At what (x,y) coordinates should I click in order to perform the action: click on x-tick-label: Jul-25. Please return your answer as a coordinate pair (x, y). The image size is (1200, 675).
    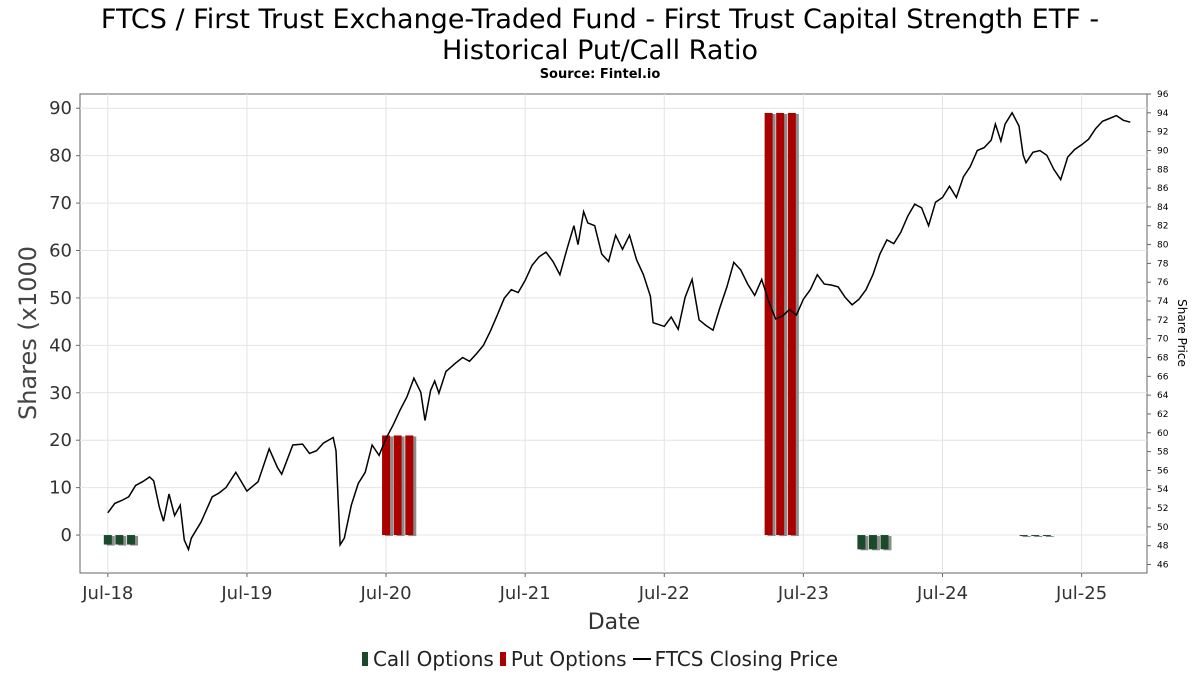
    Looking at the image, I should click on (1081, 593).